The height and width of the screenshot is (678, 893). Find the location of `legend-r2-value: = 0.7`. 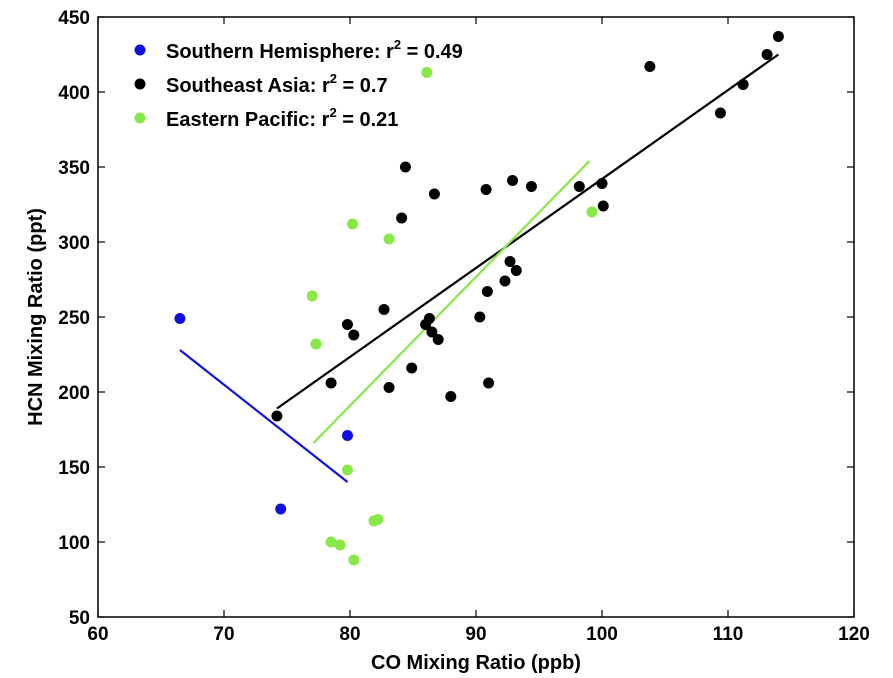

legend-r2-value: = 0.7 is located at coordinates (362, 86).